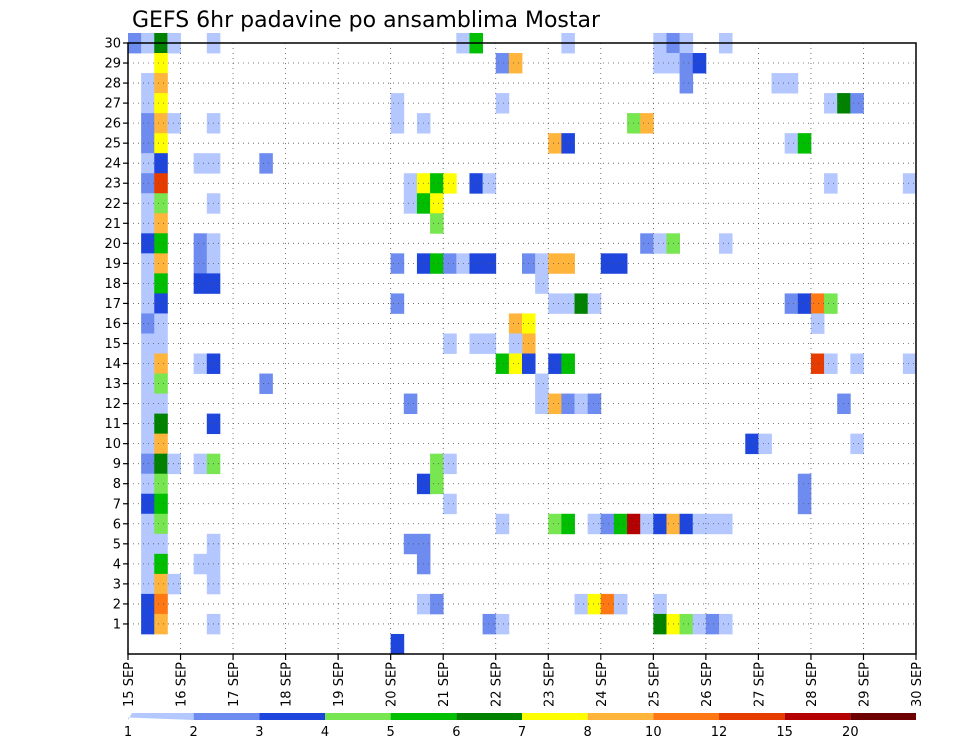 The image size is (960, 746). What do you see at coordinates (117, 484) in the screenshot?
I see `y-tick-label: 8` at bounding box center [117, 484].